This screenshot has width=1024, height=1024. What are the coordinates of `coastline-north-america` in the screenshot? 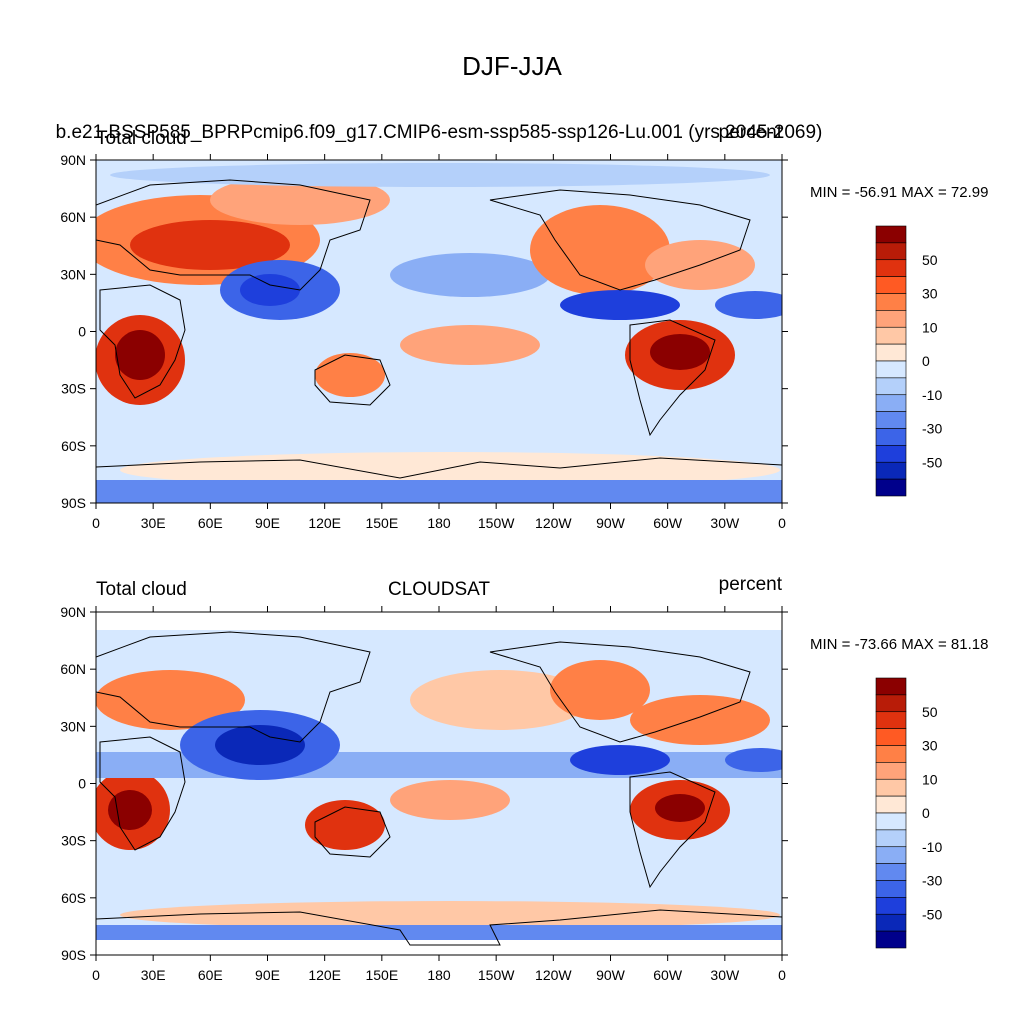 It's located at (620, 692).